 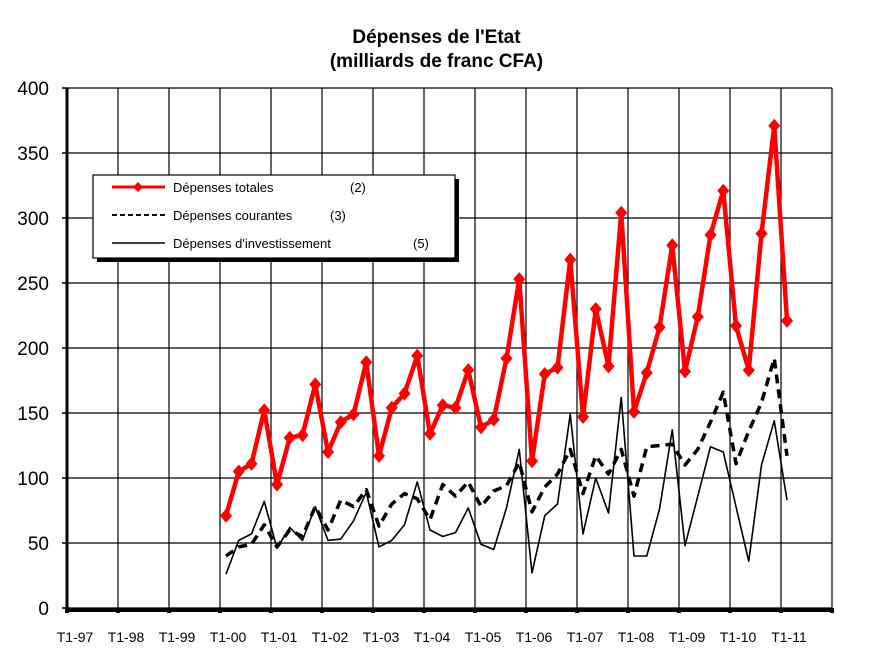 I want to click on x-tick-label: T1-11, so click(x=789, y=637).